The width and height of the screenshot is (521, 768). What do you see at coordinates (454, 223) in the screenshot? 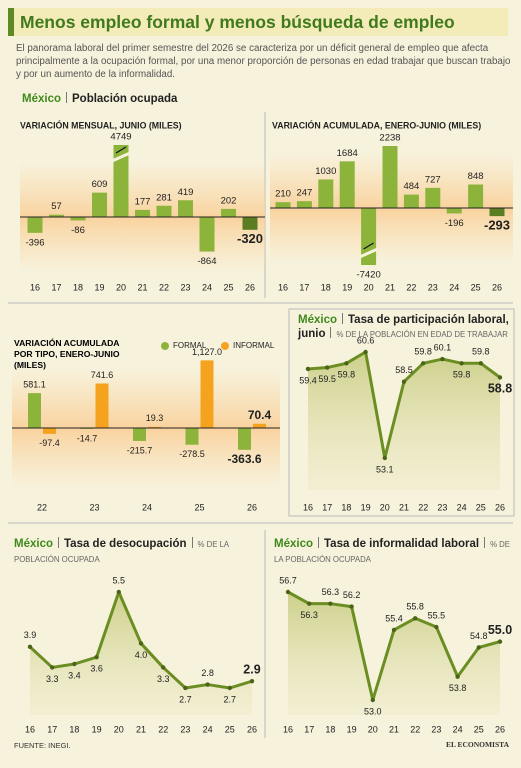
I see `value-label: -196` at bounding box center [454, 223].